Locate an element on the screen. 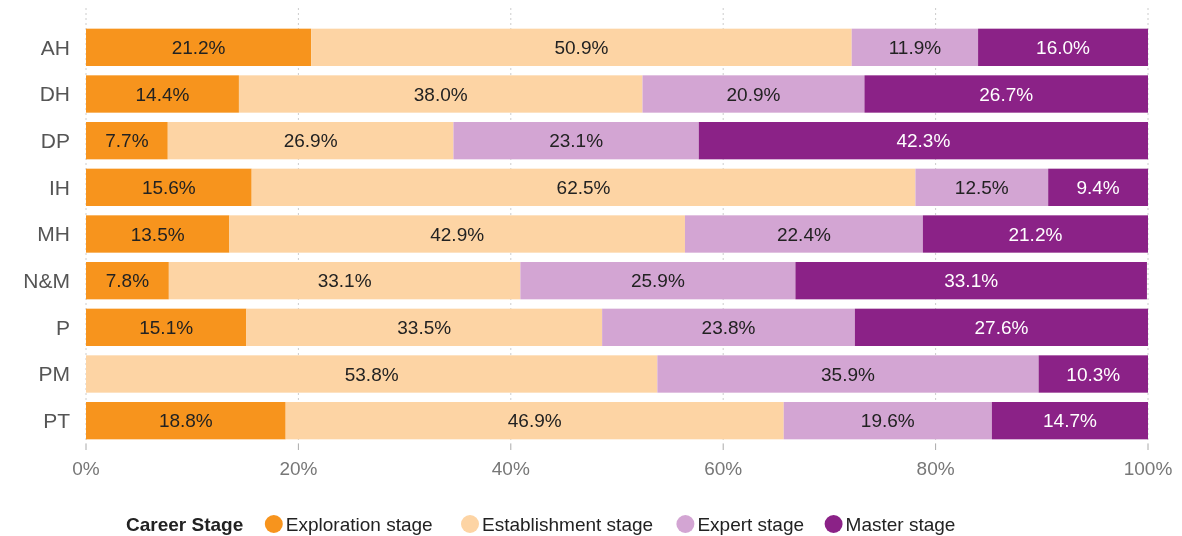 This screenshot has height=536, width=1182. data-label: 35.9% is located at coordinates (848, 374).